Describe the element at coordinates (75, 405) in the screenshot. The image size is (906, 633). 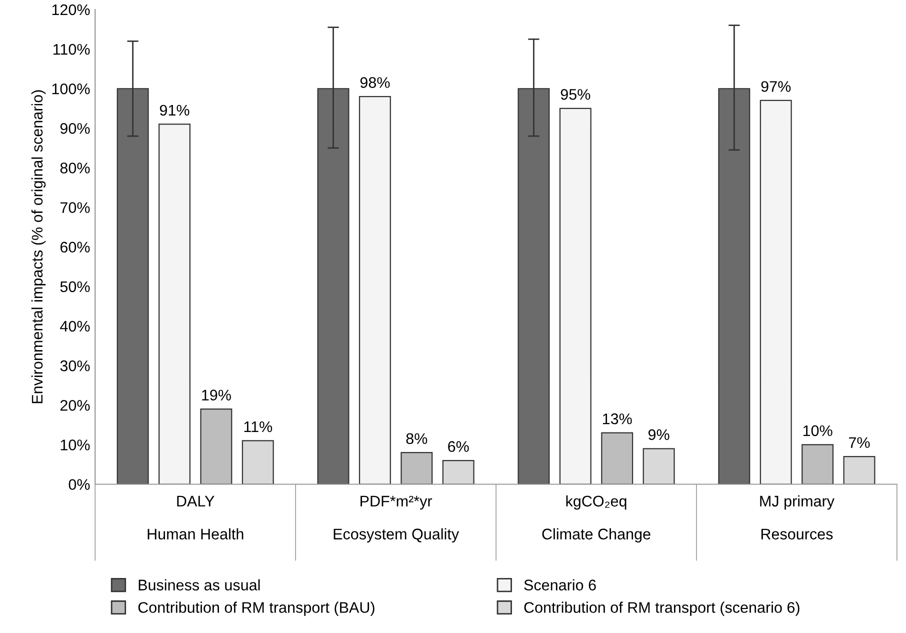
I see `y-tick-label: 20%` at that location.